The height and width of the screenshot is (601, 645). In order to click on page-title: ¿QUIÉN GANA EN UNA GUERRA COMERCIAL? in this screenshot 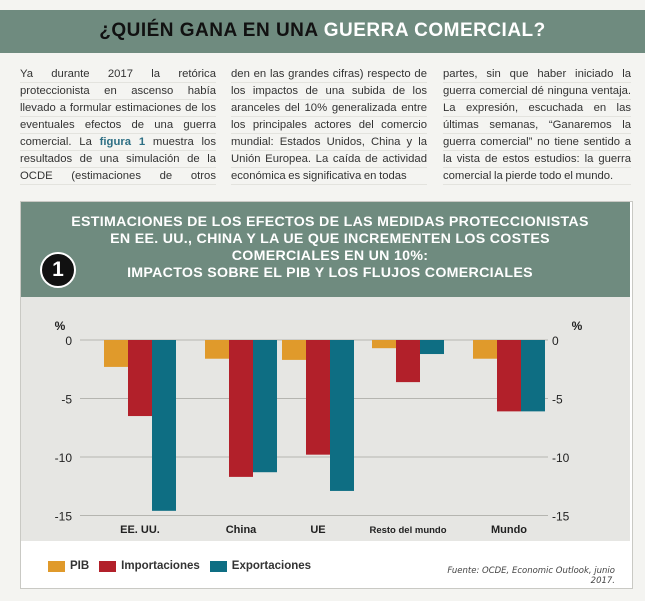, I will do `click(322, 31)`.